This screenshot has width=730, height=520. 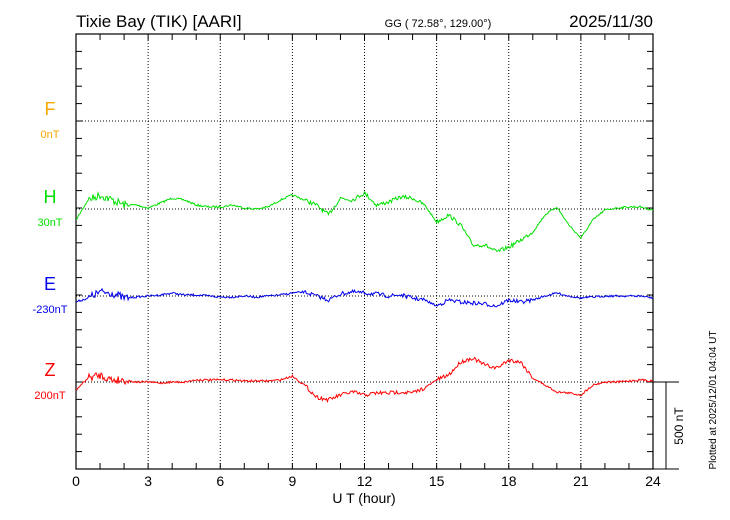 I want to click on x-tick-label: 21, so click(x=581, y=481).